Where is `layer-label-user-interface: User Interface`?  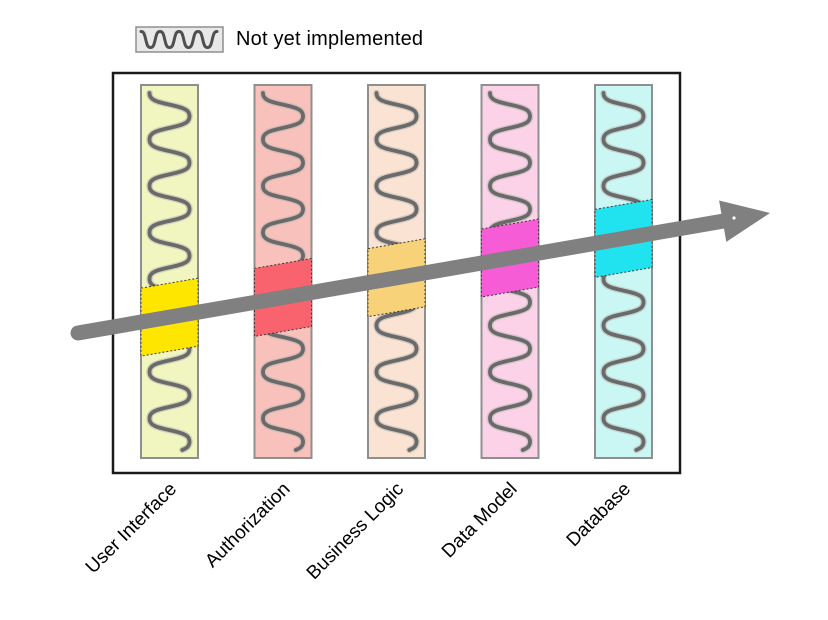
layer-label-user-interface: User Interface is located at coordinates (131, 528).